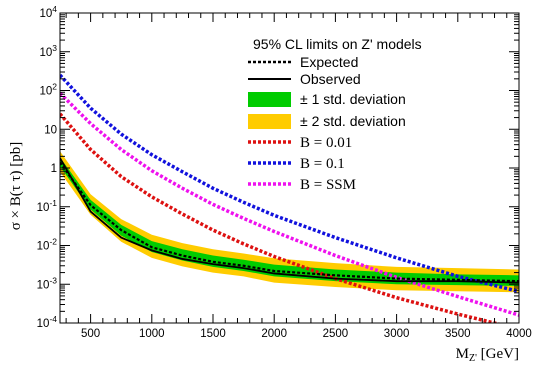 This screenshot has height=365, width=538. I want to click on y-tick-label: 10⁻¹, so click(47, 206).